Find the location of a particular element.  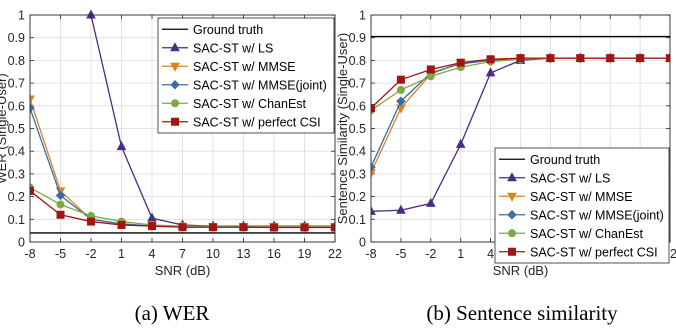

x-tick-label: 1 is located at coordinates (121, 254).